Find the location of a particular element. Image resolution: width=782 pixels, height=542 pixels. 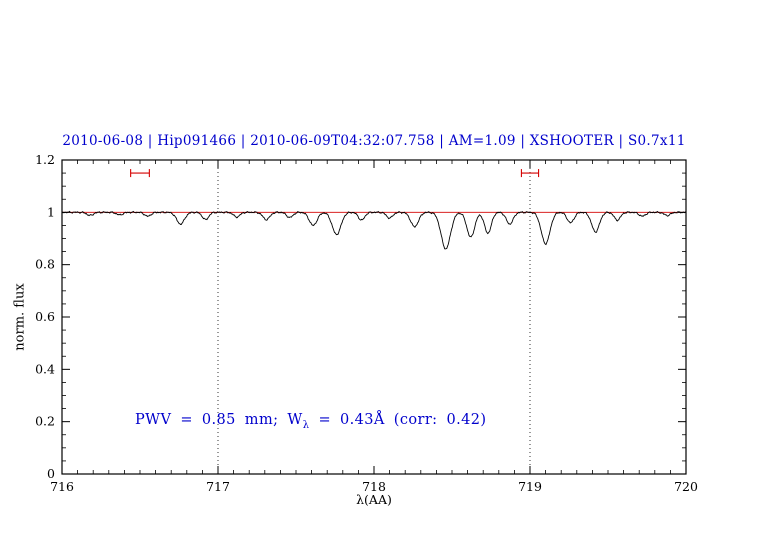

y-tick-label: 0 is located at coordinates (51, 473).